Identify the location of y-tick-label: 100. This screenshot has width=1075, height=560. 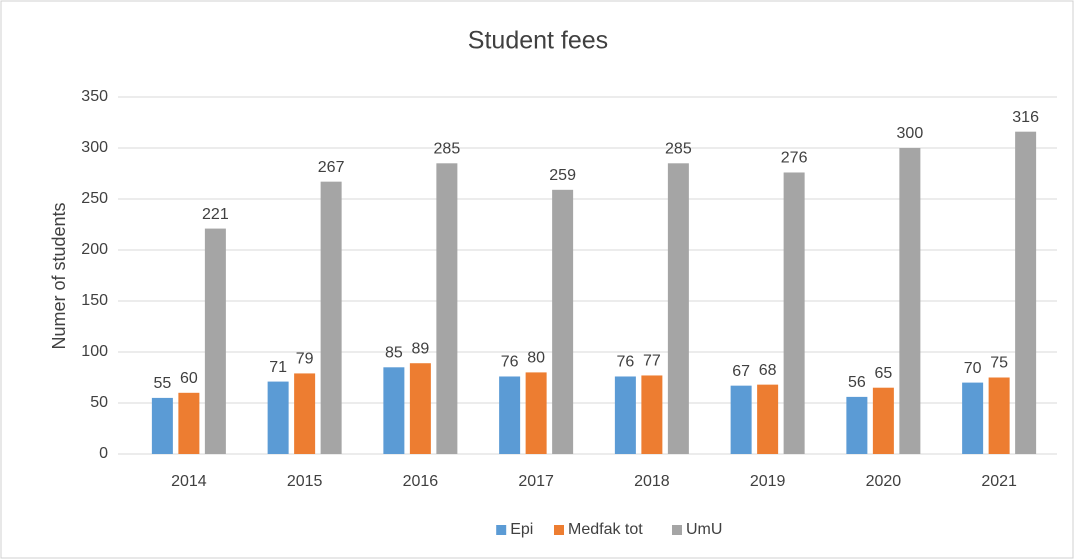
(94, 351).